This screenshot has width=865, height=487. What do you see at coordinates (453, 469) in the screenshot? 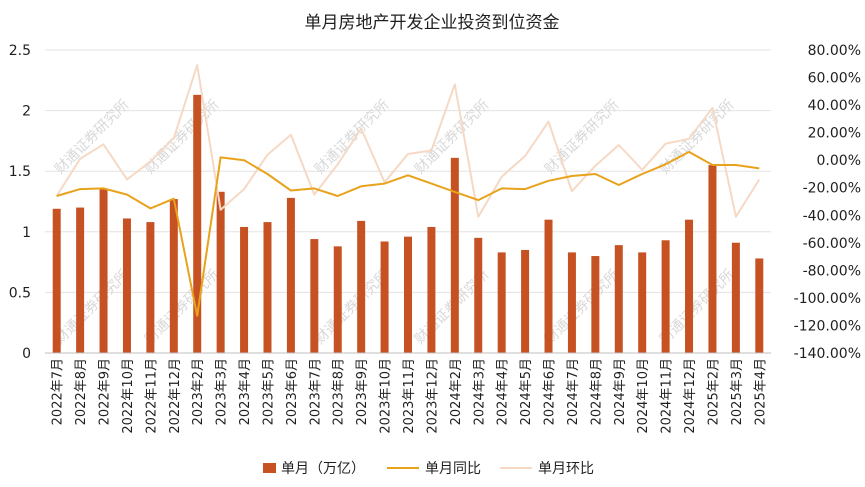
I see `legend-label-yoy: 单月同比` at bounding box center [453, 469].